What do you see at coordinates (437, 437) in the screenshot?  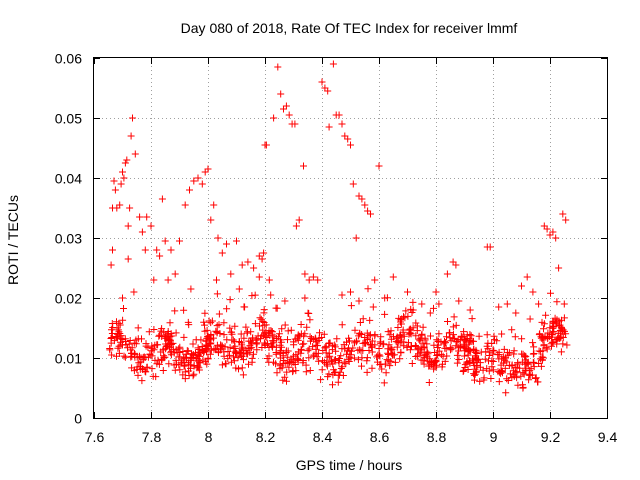 I see `x-tick-label: 8.8` at bounding box center [437, 437].